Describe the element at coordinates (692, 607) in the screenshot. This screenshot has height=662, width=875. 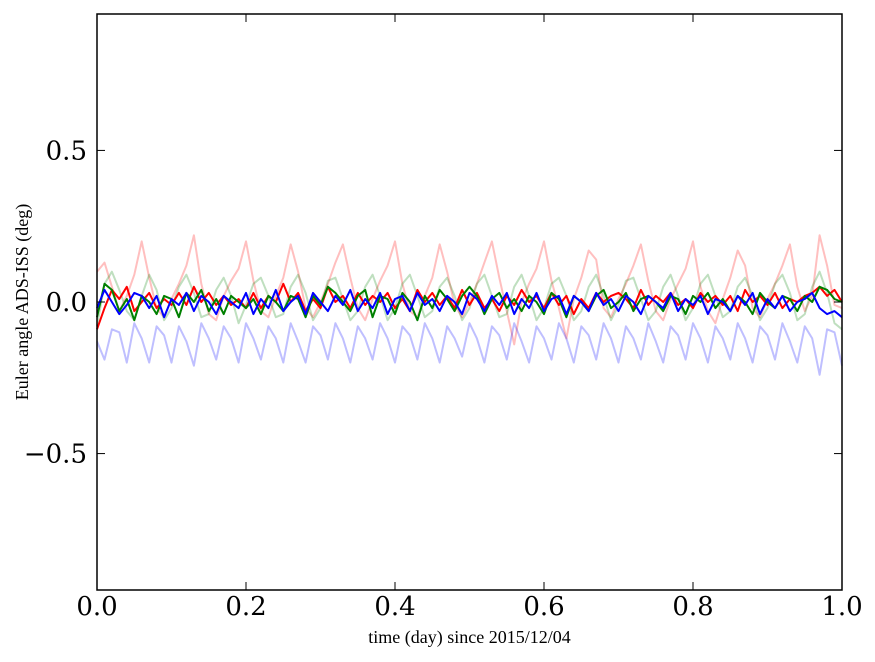
I see `x-tick-label: 0.8` at that location.